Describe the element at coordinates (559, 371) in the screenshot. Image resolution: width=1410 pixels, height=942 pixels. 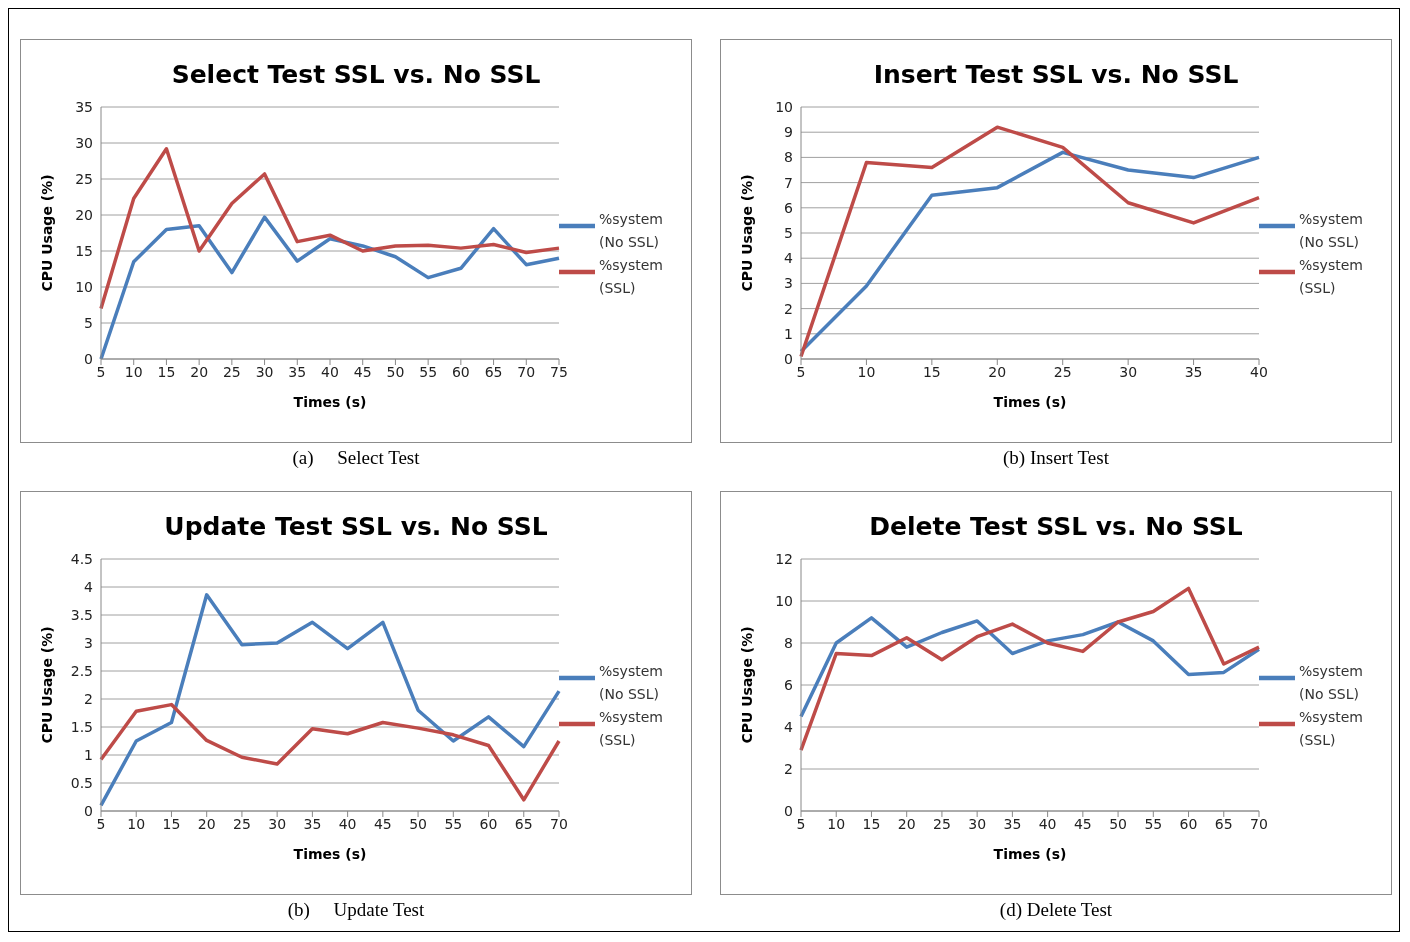
I see `x-tick-label: 75` at that location.